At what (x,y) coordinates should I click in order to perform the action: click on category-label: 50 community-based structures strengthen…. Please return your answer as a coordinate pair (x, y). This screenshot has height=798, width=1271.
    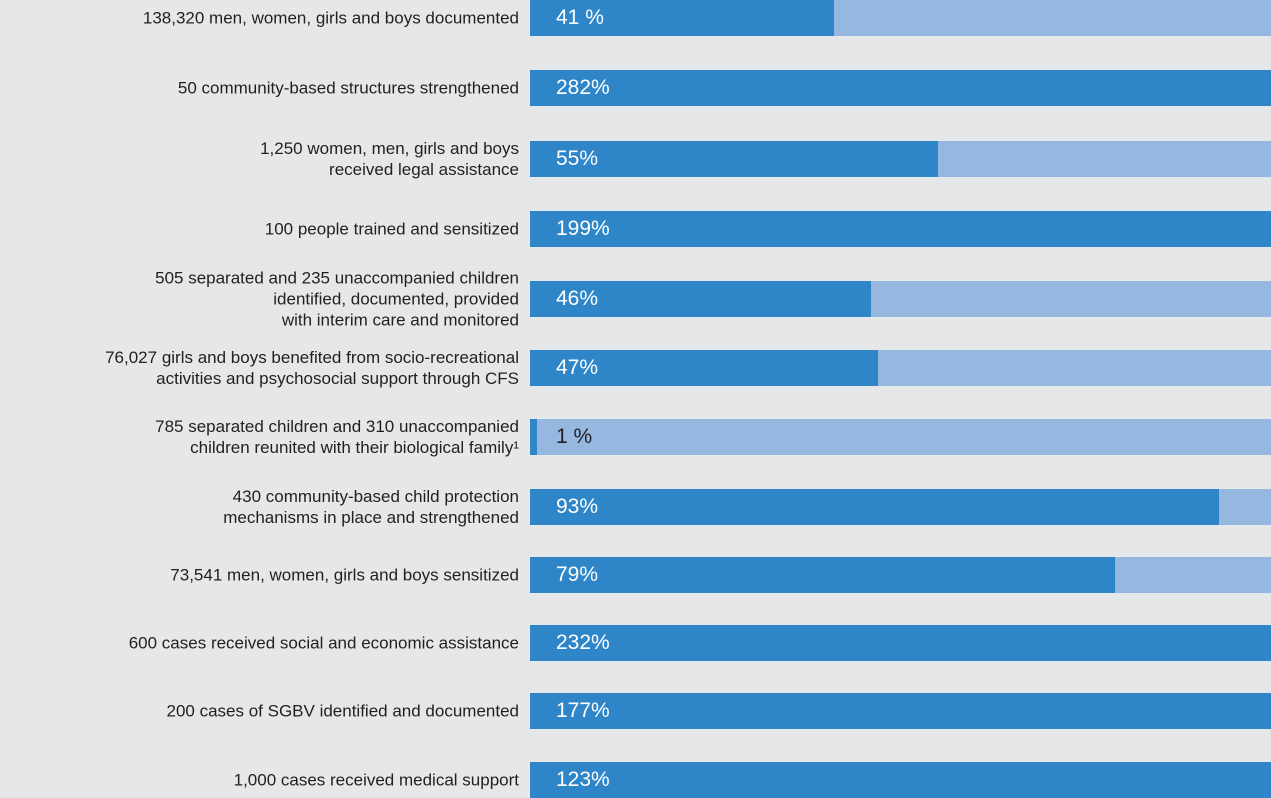
    Looking at the image, I should click on (348, 88).